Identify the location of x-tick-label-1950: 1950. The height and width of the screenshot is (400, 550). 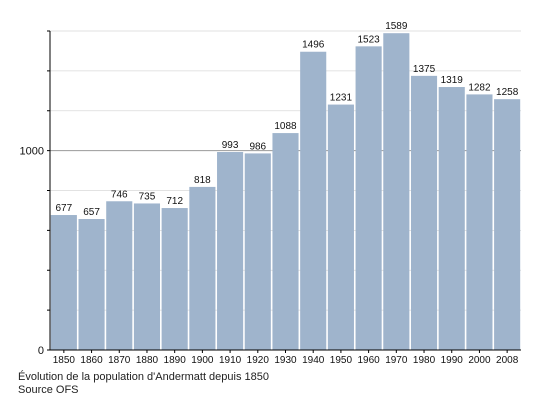
(341, 360).